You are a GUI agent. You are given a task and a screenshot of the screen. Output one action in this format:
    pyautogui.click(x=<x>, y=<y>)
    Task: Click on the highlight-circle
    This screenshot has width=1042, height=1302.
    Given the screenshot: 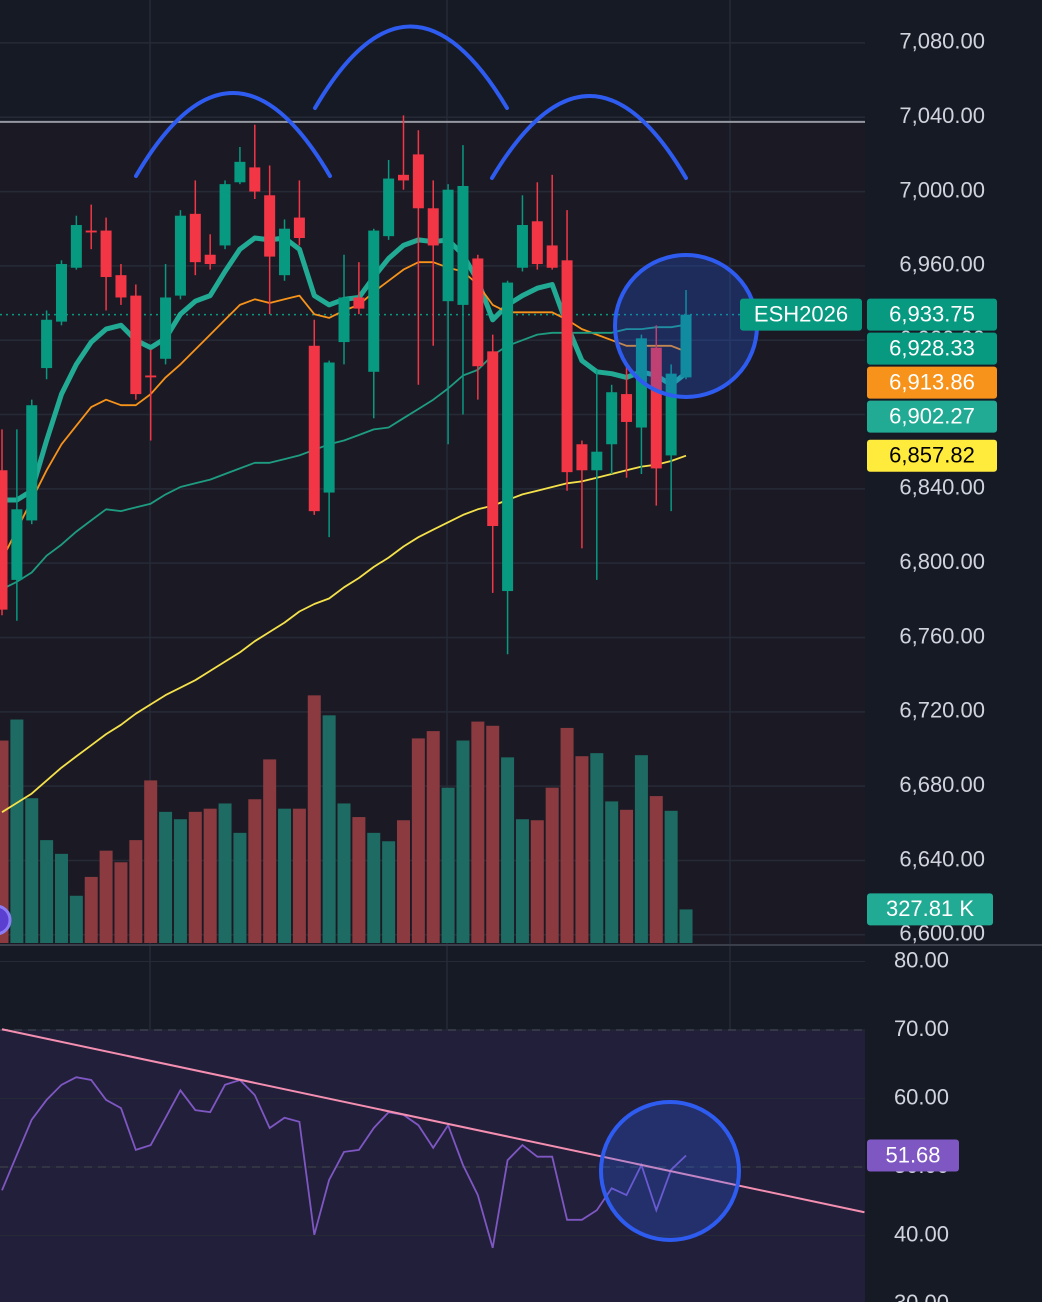 What is the action you would take?
    pyautogui.click(x=670, y=1171)
    